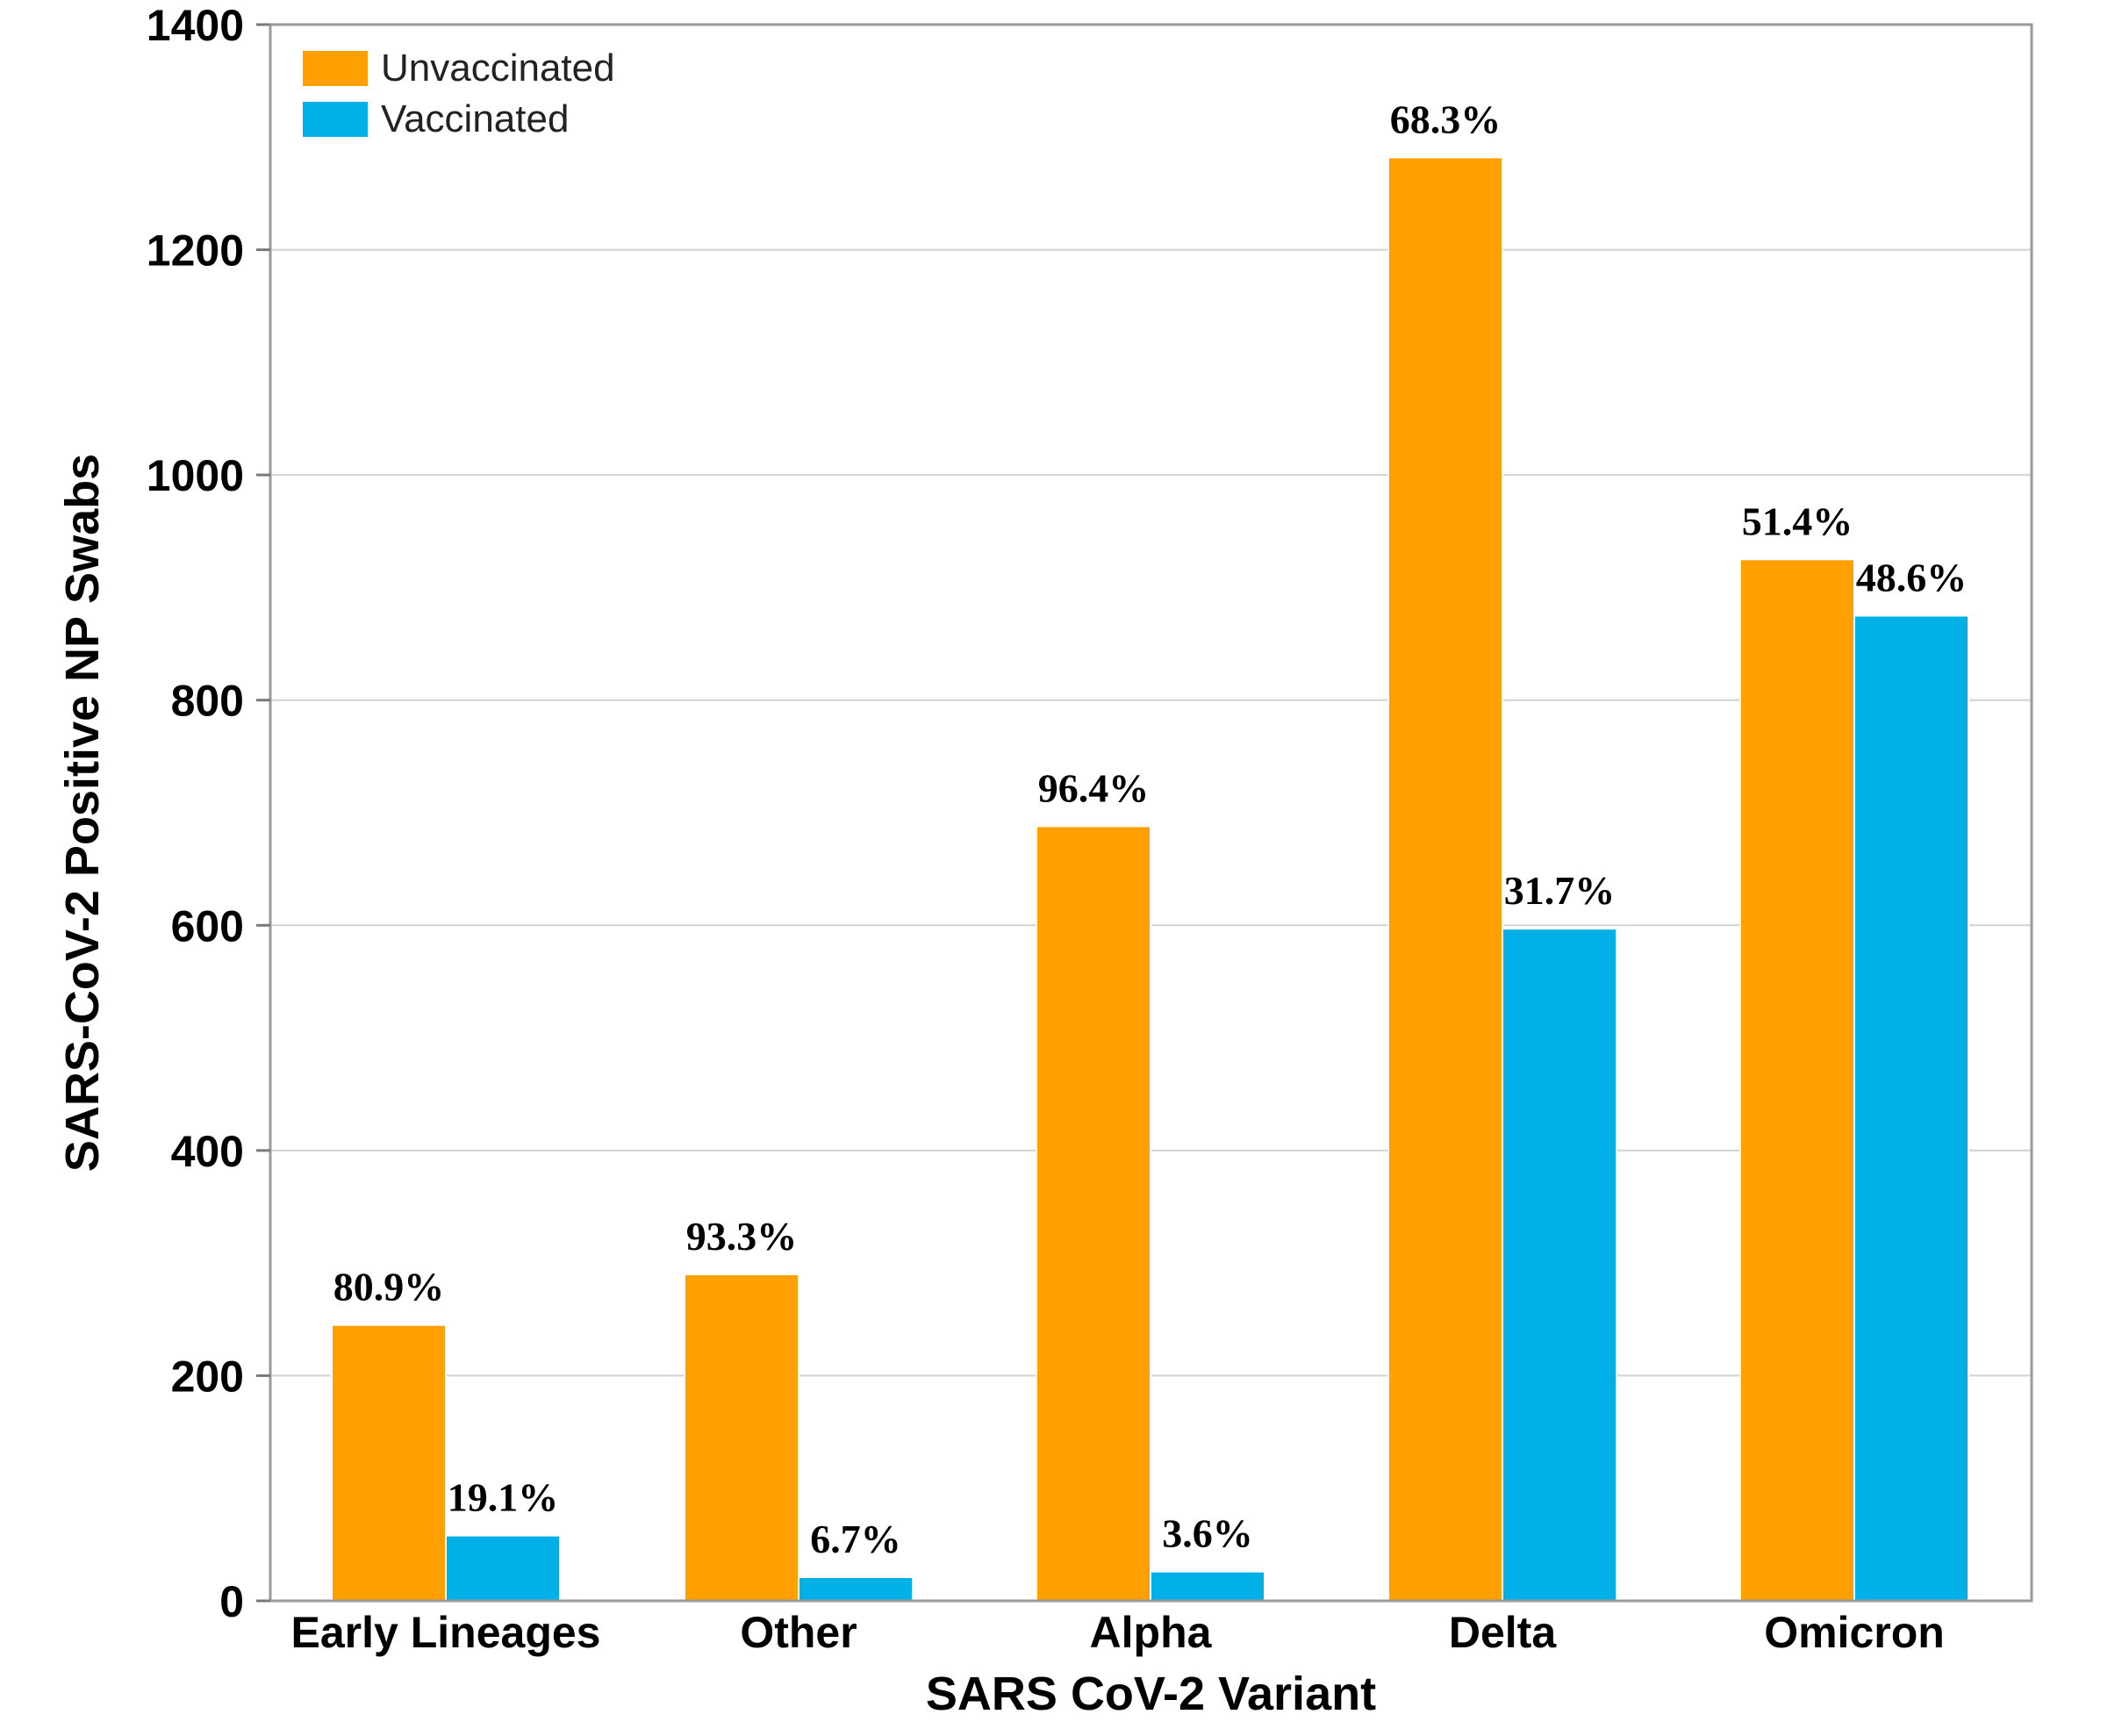 The width and height of the screenshot is (2122, 1736). What do you see at coordinates (1503, 1632) in the screenshot?
I see `x-tick-label-3: Delta` at bounding box center [1503, 1632].